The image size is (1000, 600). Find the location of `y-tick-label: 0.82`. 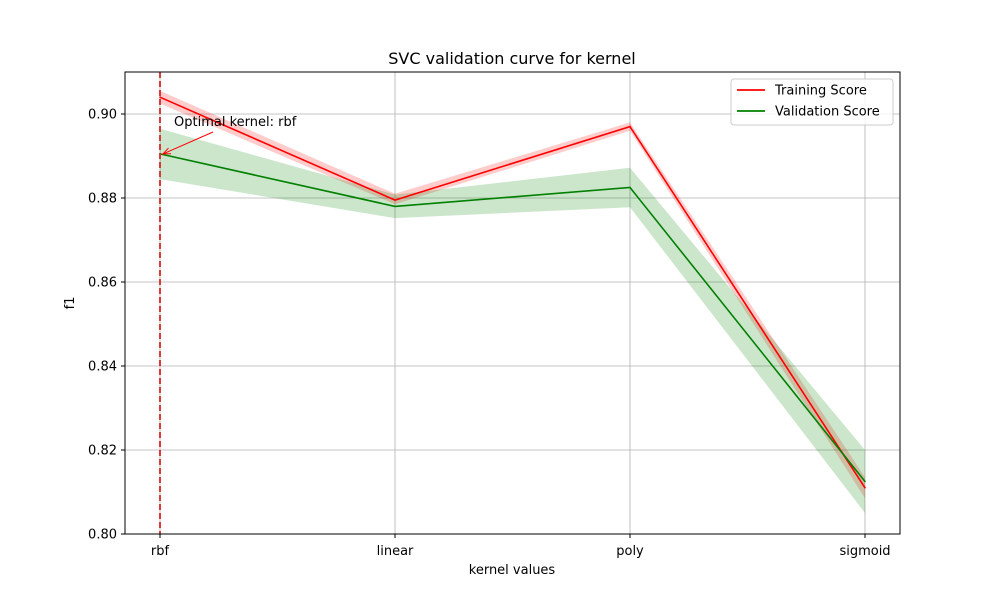

y-tick-label: 0.82 is located at coordinates (102, 451).